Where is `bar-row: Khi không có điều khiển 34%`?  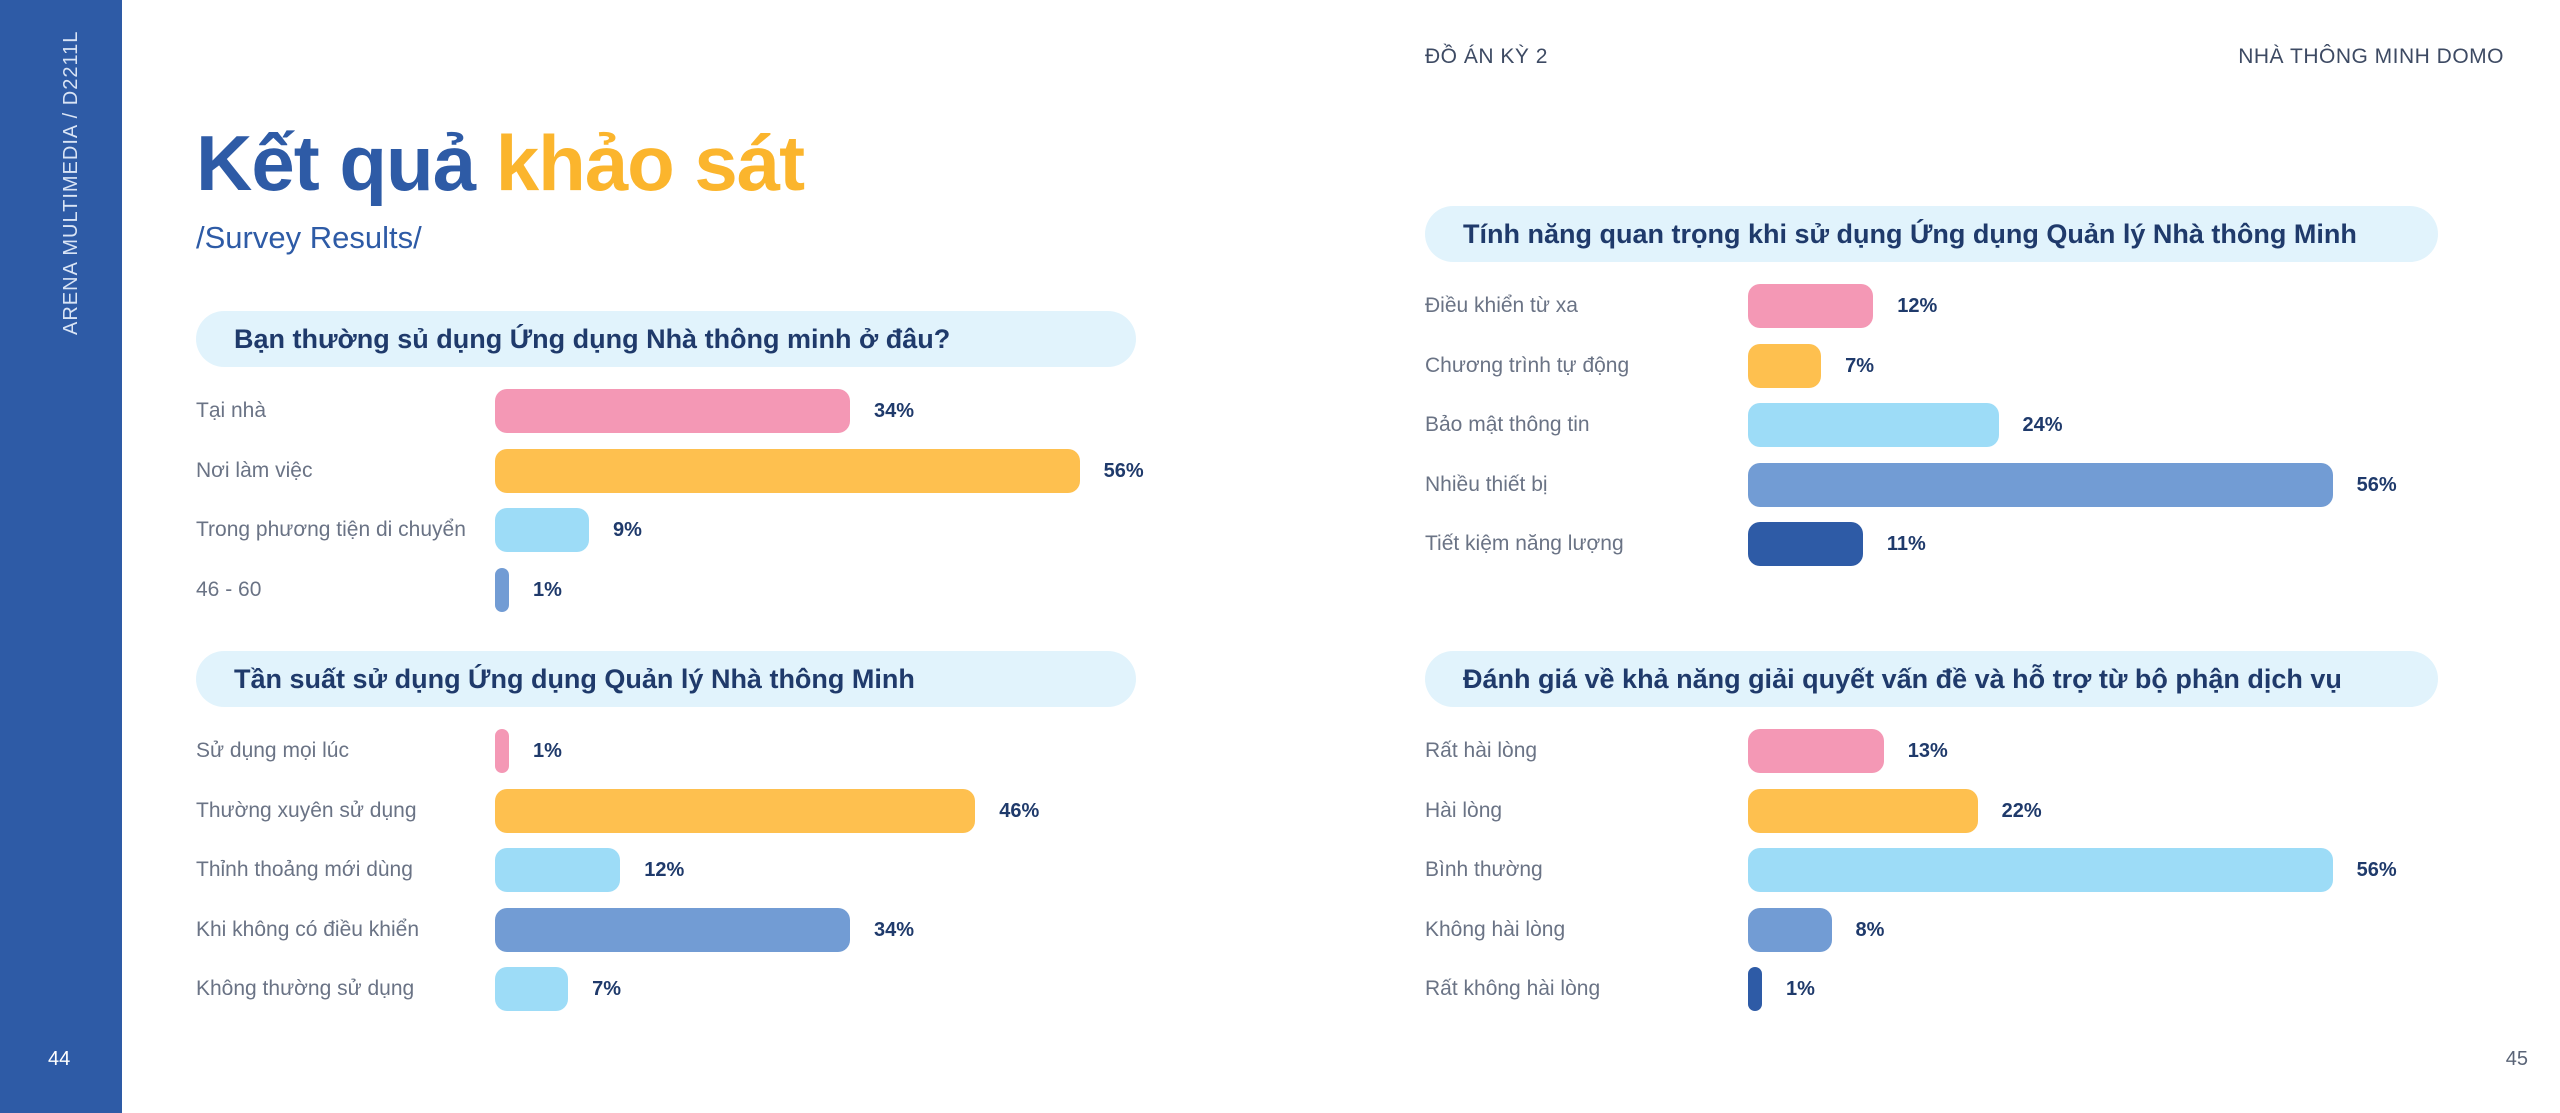
bar-row: Khi không có điều khiển 34% is located at coordinates (706, 929).